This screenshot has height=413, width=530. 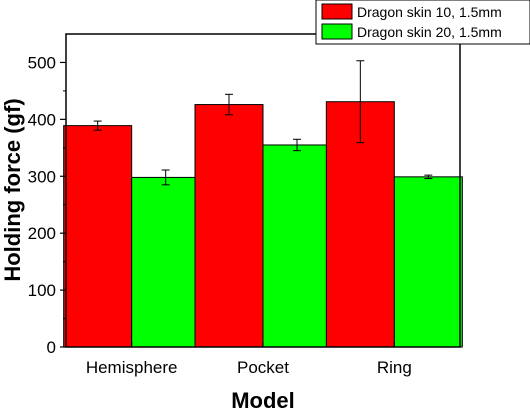 I want to click on y-axis: 0 100 200 300 400 500, so click(x=47, y=205).